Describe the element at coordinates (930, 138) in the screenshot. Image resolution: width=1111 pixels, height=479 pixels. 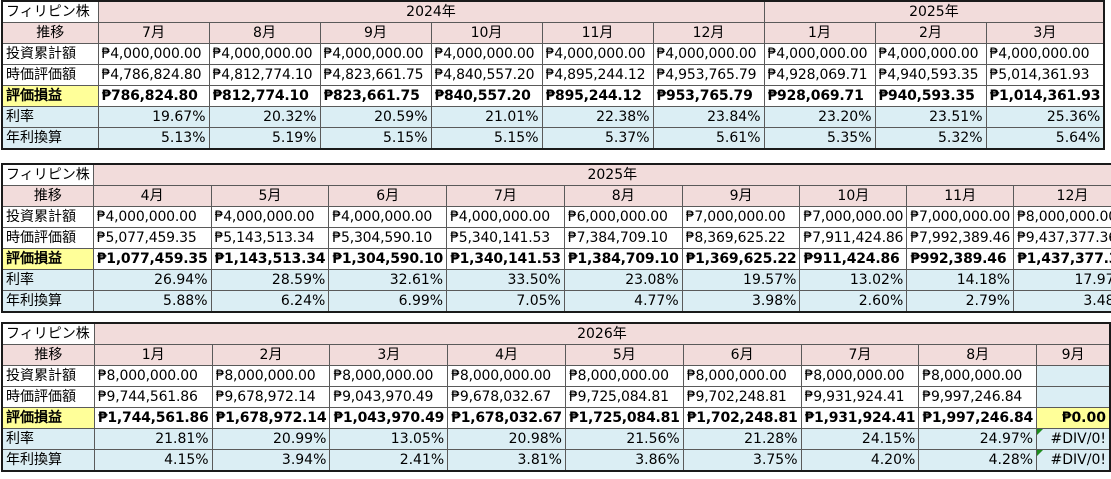
I see `annual-value-cell: 5.32%` at that location.